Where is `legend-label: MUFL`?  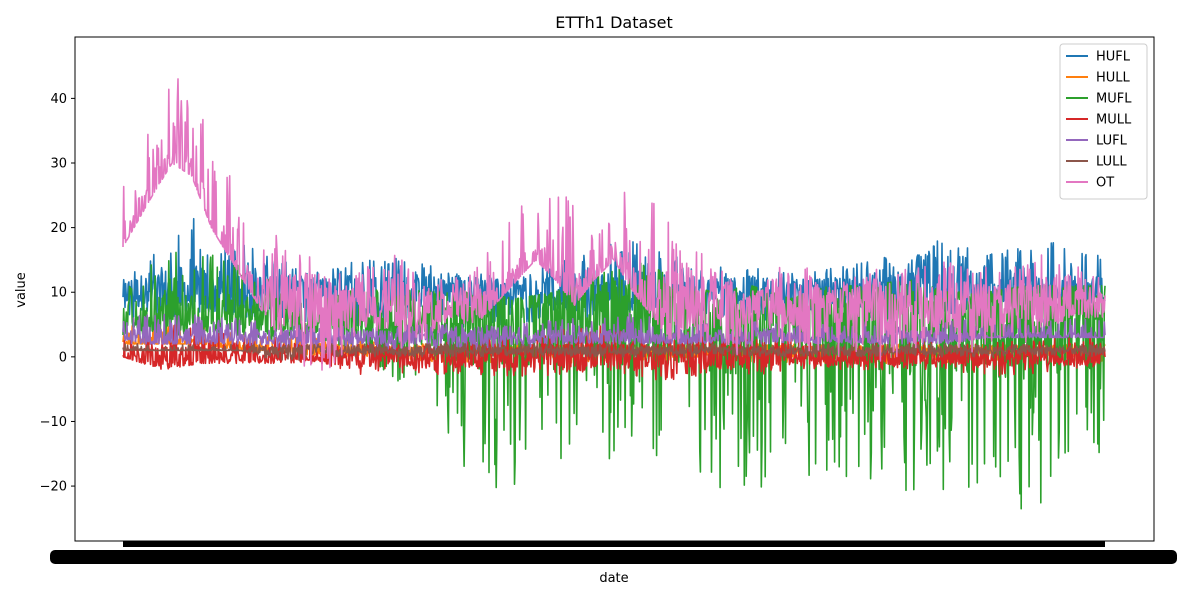
legend-label: MUFL is located at coordinates (1114, 99).